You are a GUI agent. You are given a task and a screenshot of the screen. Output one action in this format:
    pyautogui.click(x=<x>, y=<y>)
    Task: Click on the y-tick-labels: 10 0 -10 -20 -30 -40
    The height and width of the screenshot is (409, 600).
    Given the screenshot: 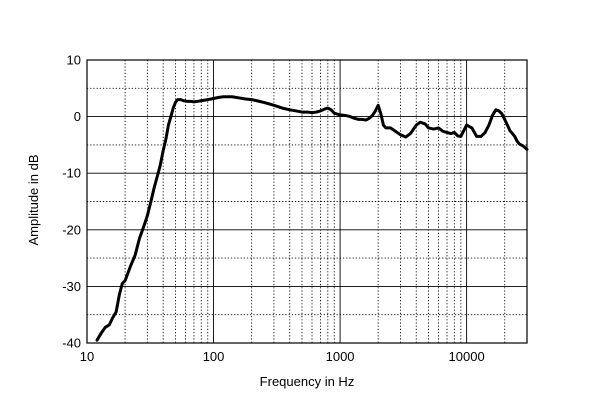 What is the action you would take?
    pyautogui.click(x=71, y=202)
    